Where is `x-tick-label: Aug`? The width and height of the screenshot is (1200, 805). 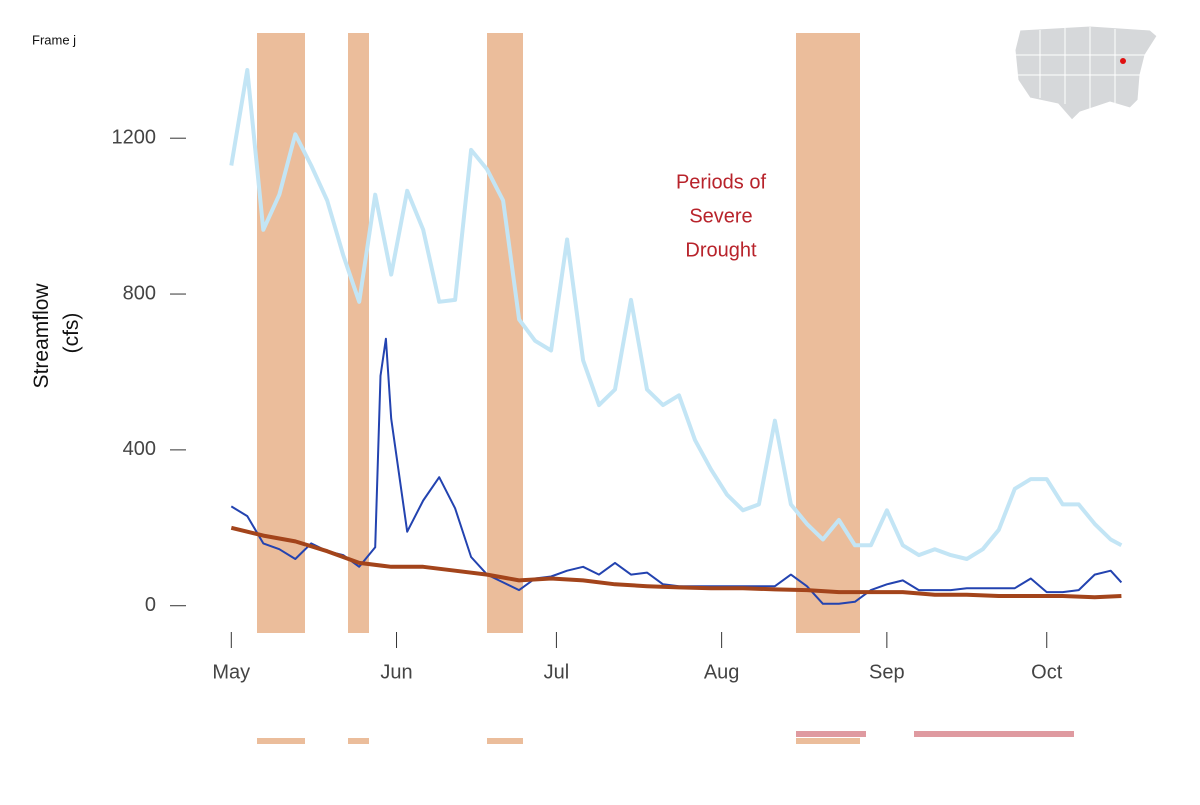 x-tick-label: Aug is located at coordinates (722, 672).